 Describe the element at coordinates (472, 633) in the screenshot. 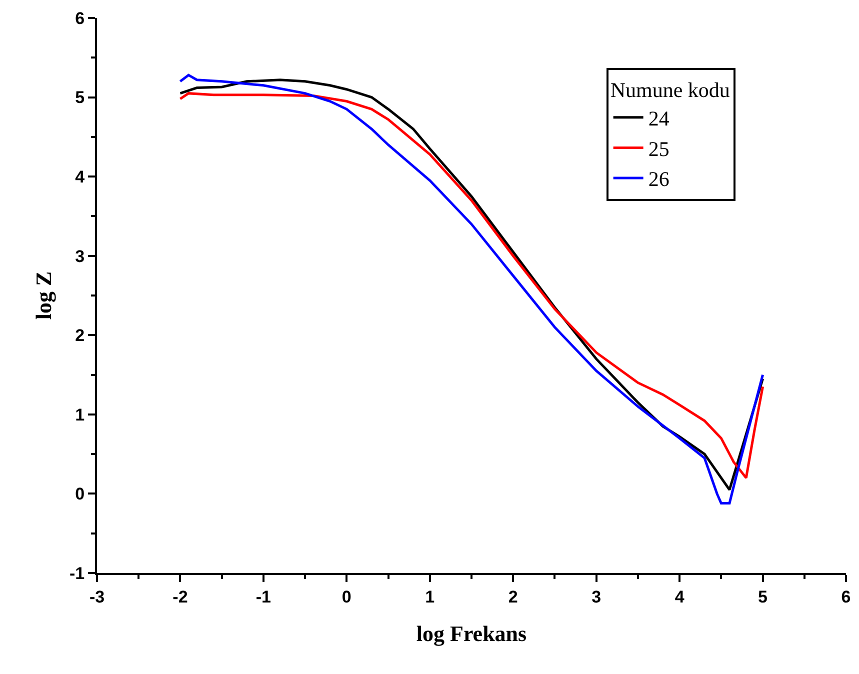

I see `x-axis-title: log Frekans` at that location.